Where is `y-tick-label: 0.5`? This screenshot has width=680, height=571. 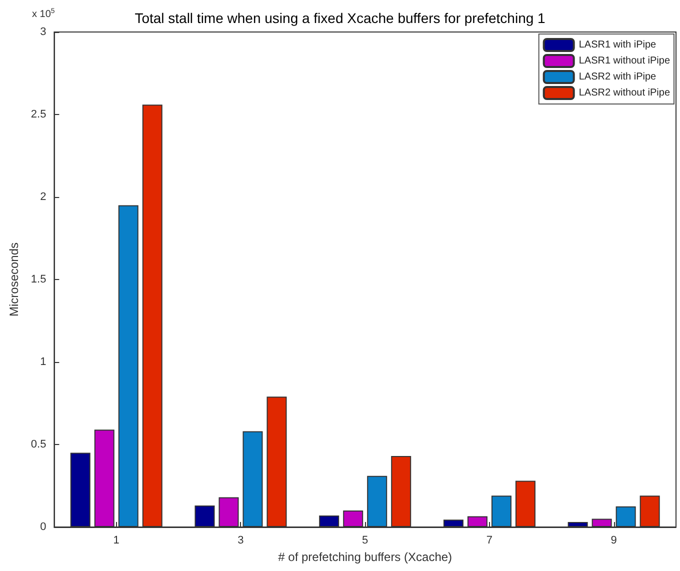 y-tick-label: 0.5 is located at coordinates (38, 444).